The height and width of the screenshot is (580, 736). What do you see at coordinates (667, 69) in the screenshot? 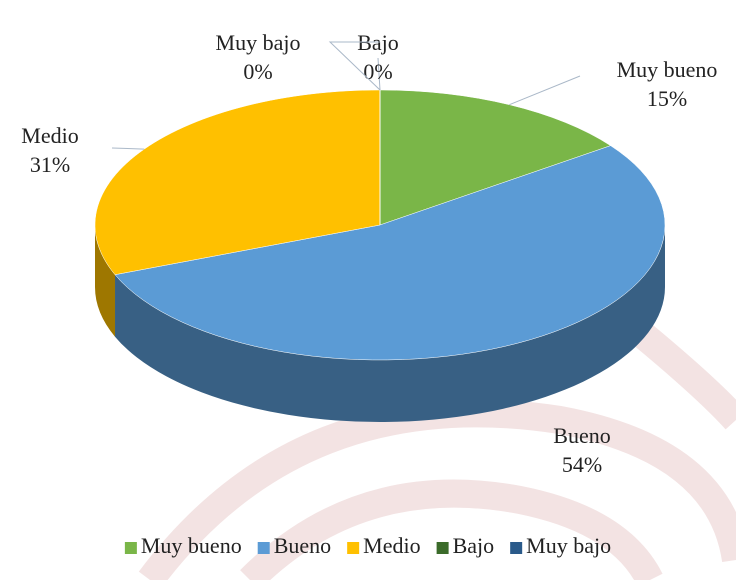
I see `data-label-name: Muy bueno` at bounding box center [667, 69].